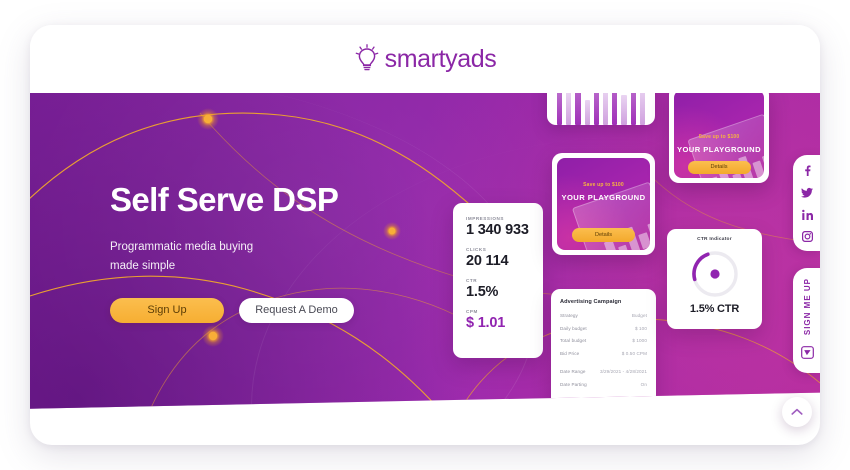  Describe the element at coordinates (643, 384) in the screenshot. I see `campaign-row-value: On` at that location.